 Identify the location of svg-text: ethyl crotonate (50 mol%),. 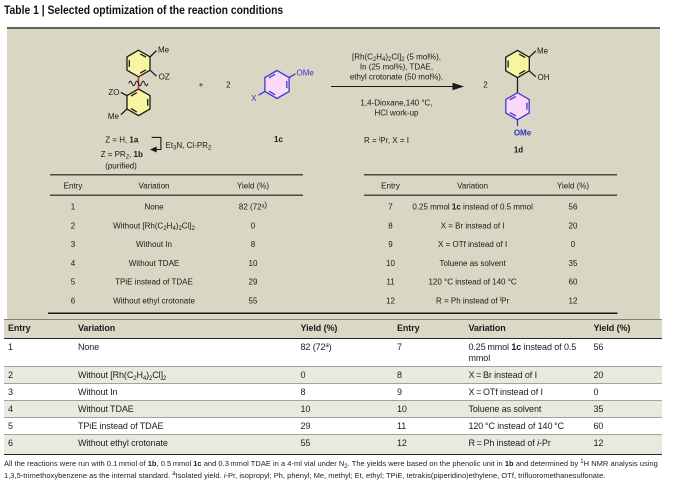
(396, 77).